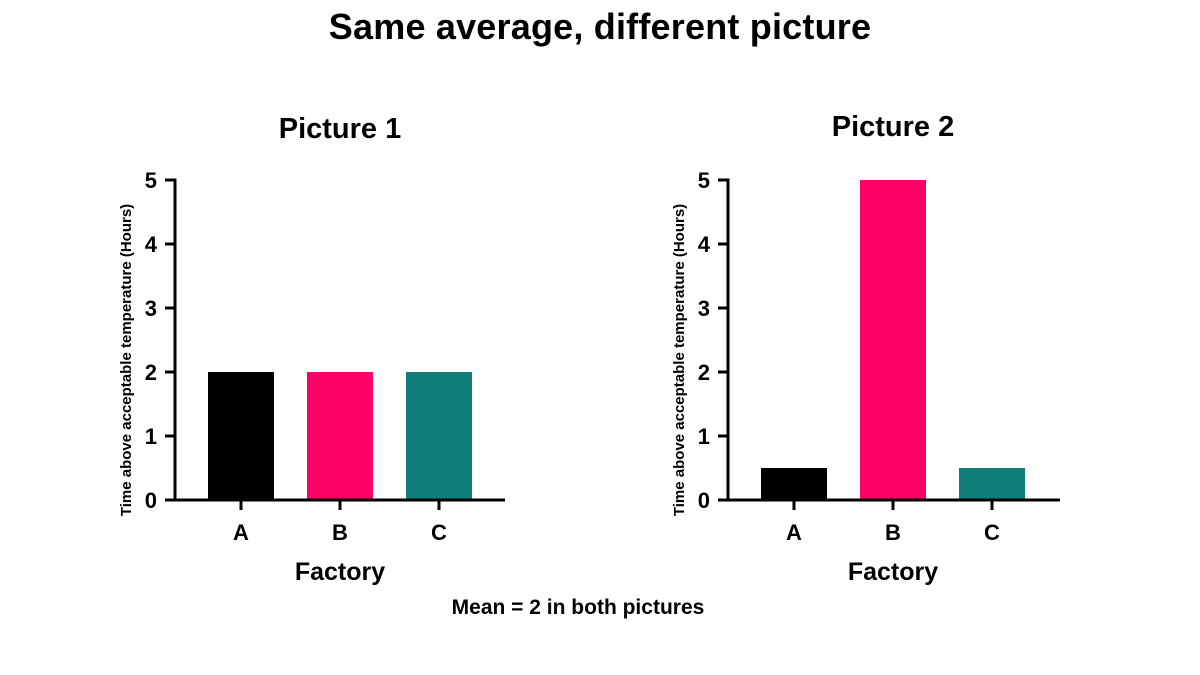  Describe the element at coordinates (578, 607) in the screenshot. I see `footnote: Mean = 2 in both pictures` at that location.